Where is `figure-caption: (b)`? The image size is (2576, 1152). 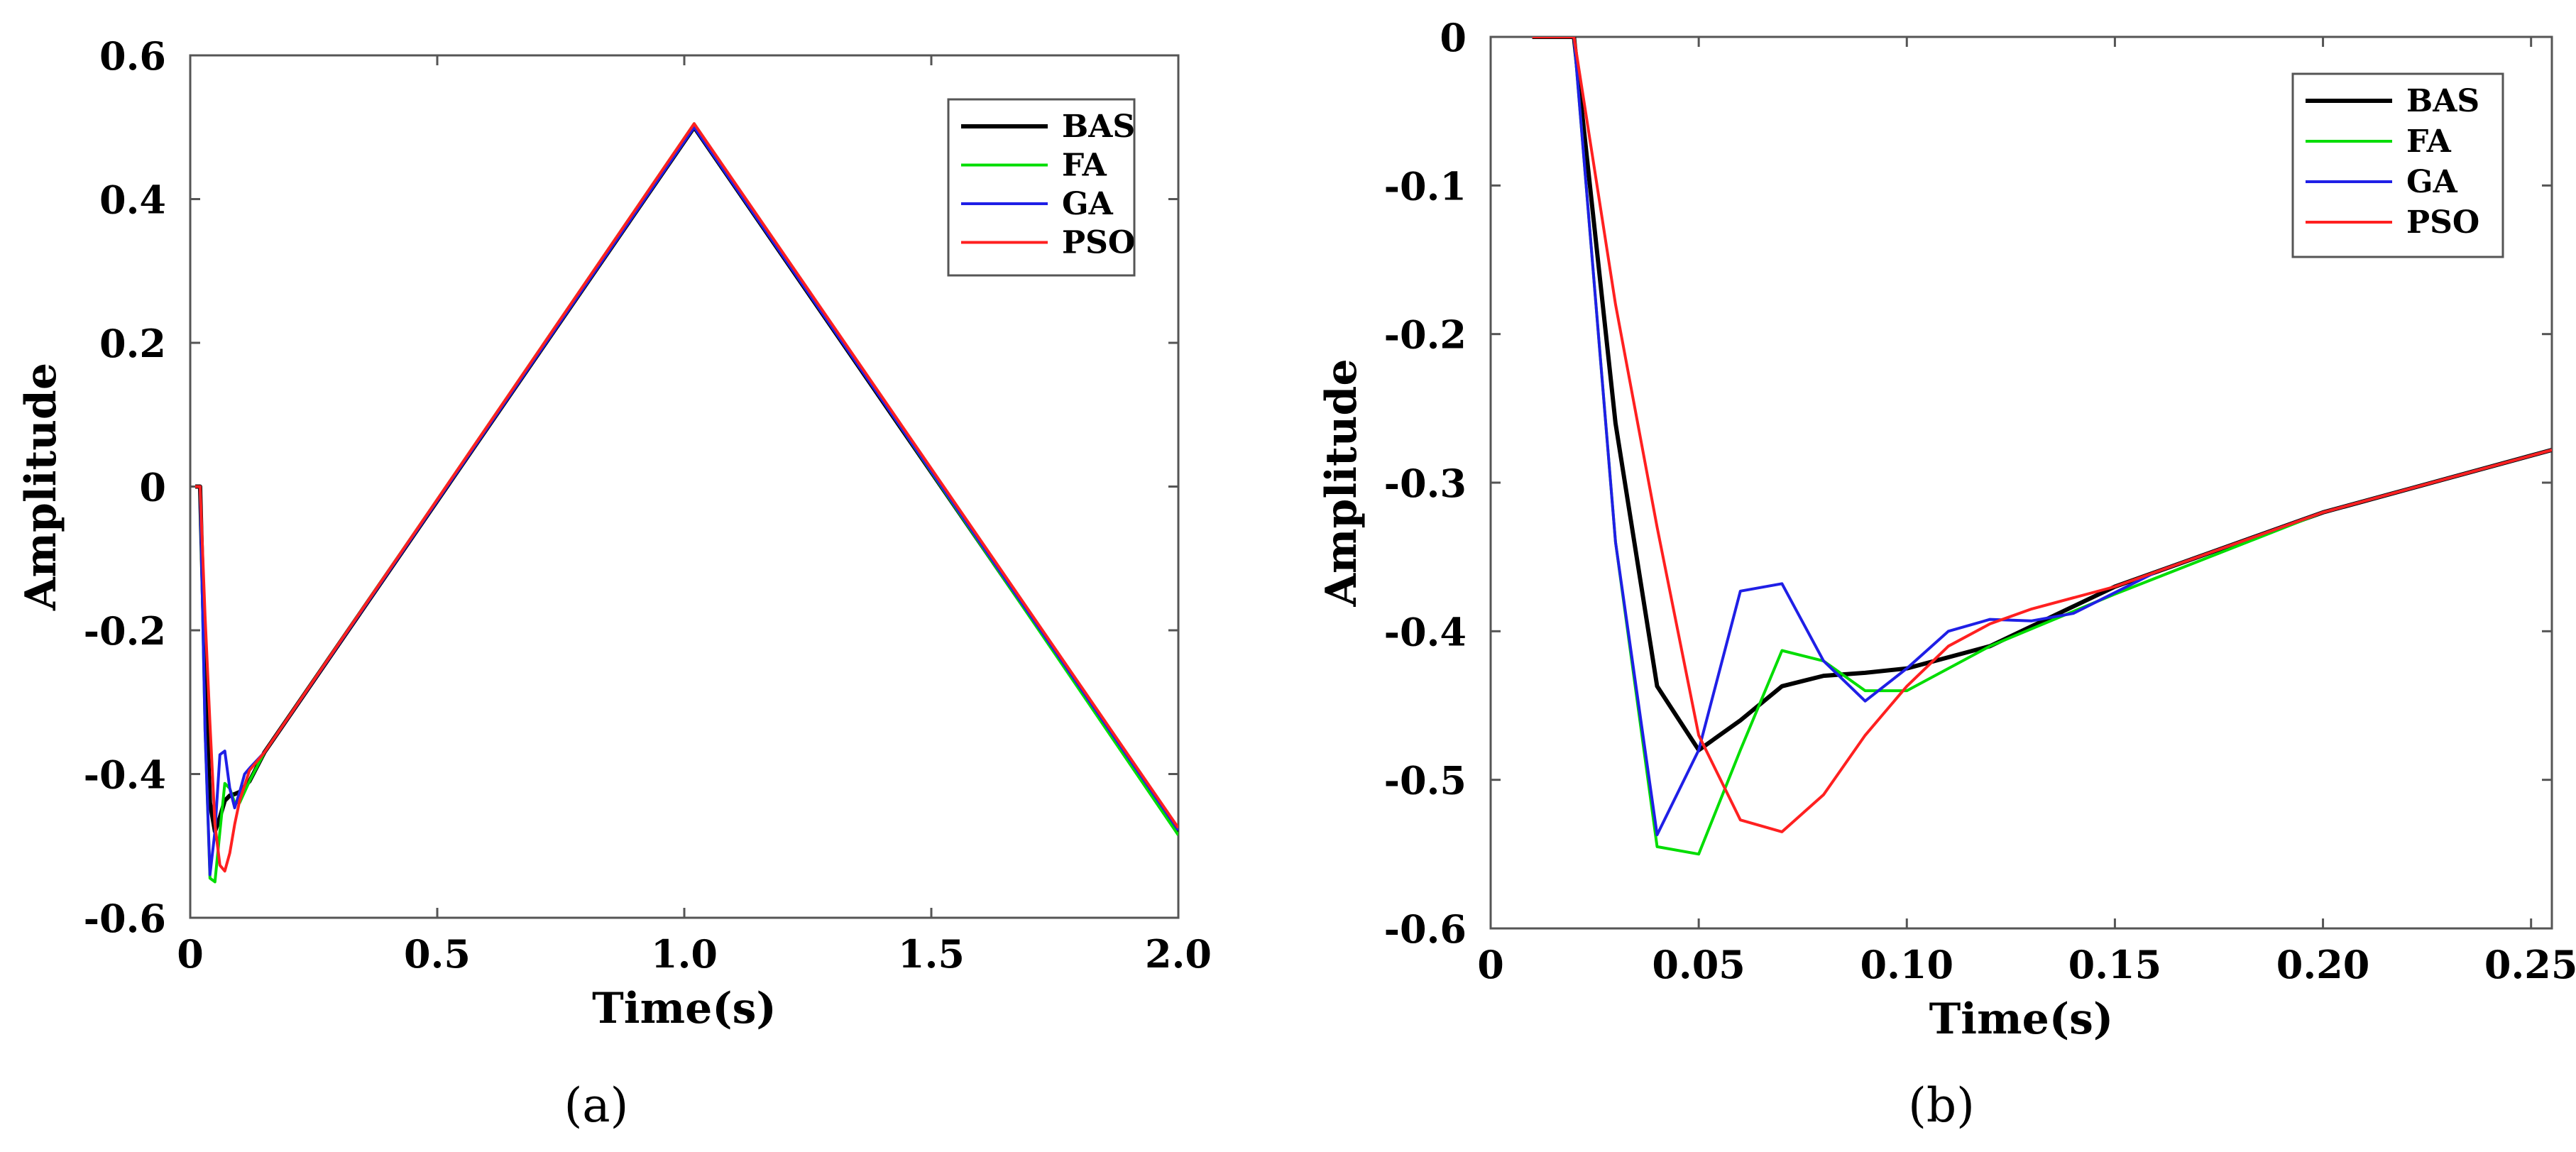 figure-caption: (b) is located at coordinates (1941, 1105).